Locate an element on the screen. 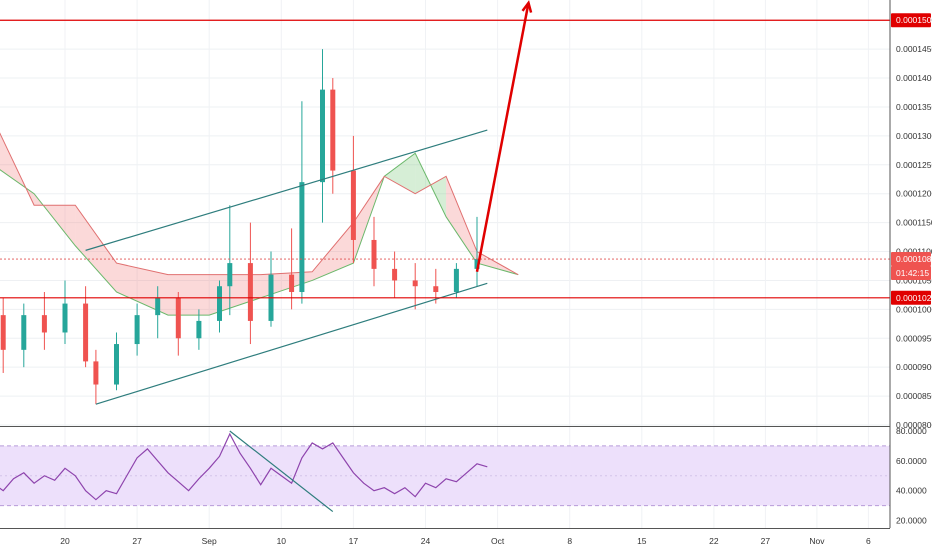 Image resolution: width=932 pixels, height=550 pixels. rsi-trendline is located at coordinates (281, 471).